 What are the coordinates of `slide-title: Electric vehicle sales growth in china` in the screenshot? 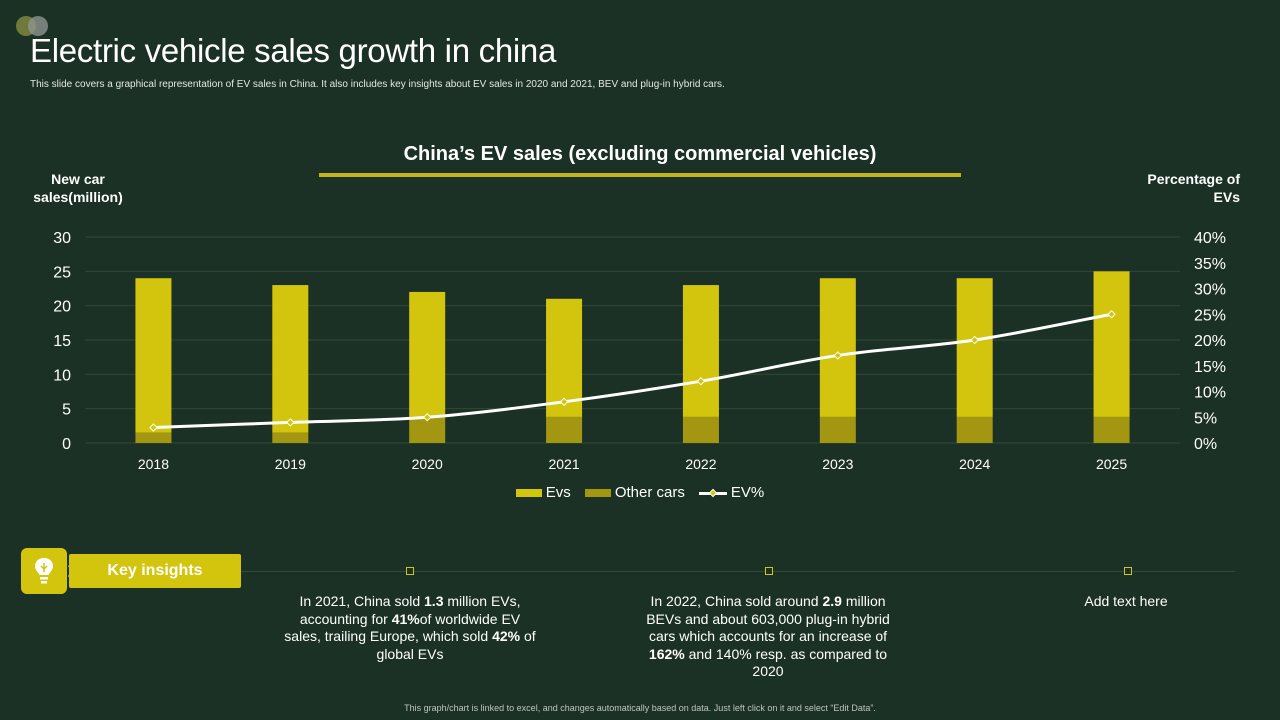 It's located at (293, 50).